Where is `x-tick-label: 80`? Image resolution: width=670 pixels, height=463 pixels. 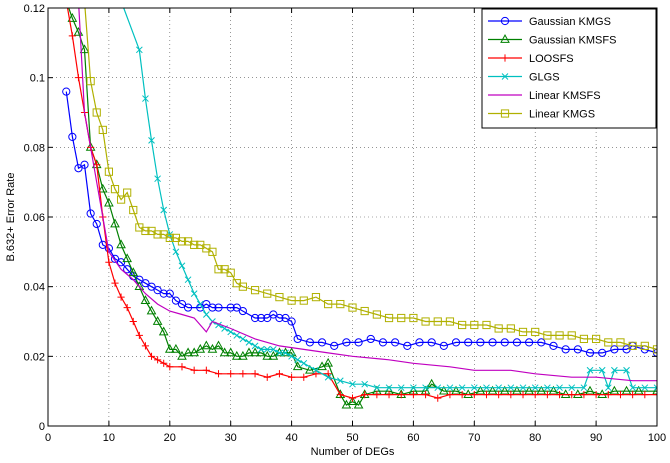 x-tick-label: 80 is located at coordinates (535, 438).